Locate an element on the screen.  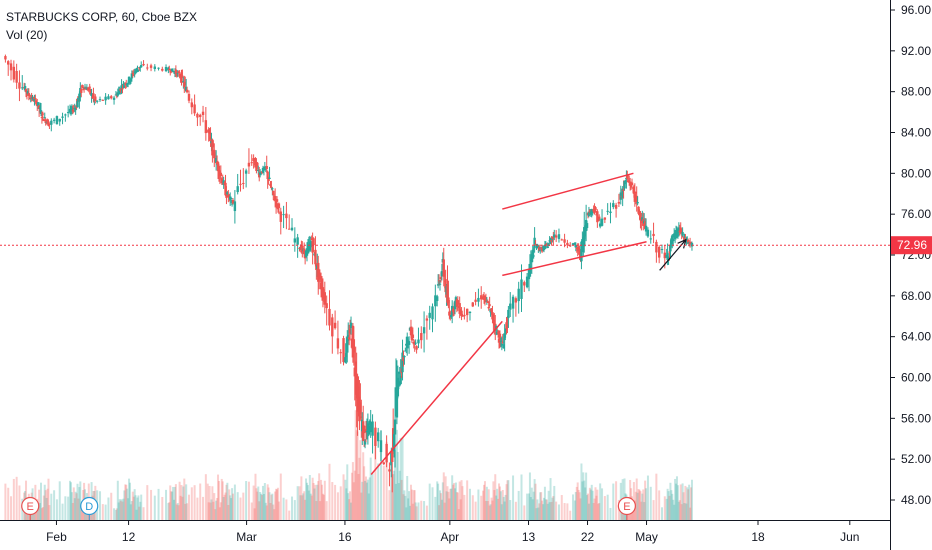
time-axis: Feb 12 Mar 16 Apr 13 22 May 18 Jun is located at coordinates (452, 532).